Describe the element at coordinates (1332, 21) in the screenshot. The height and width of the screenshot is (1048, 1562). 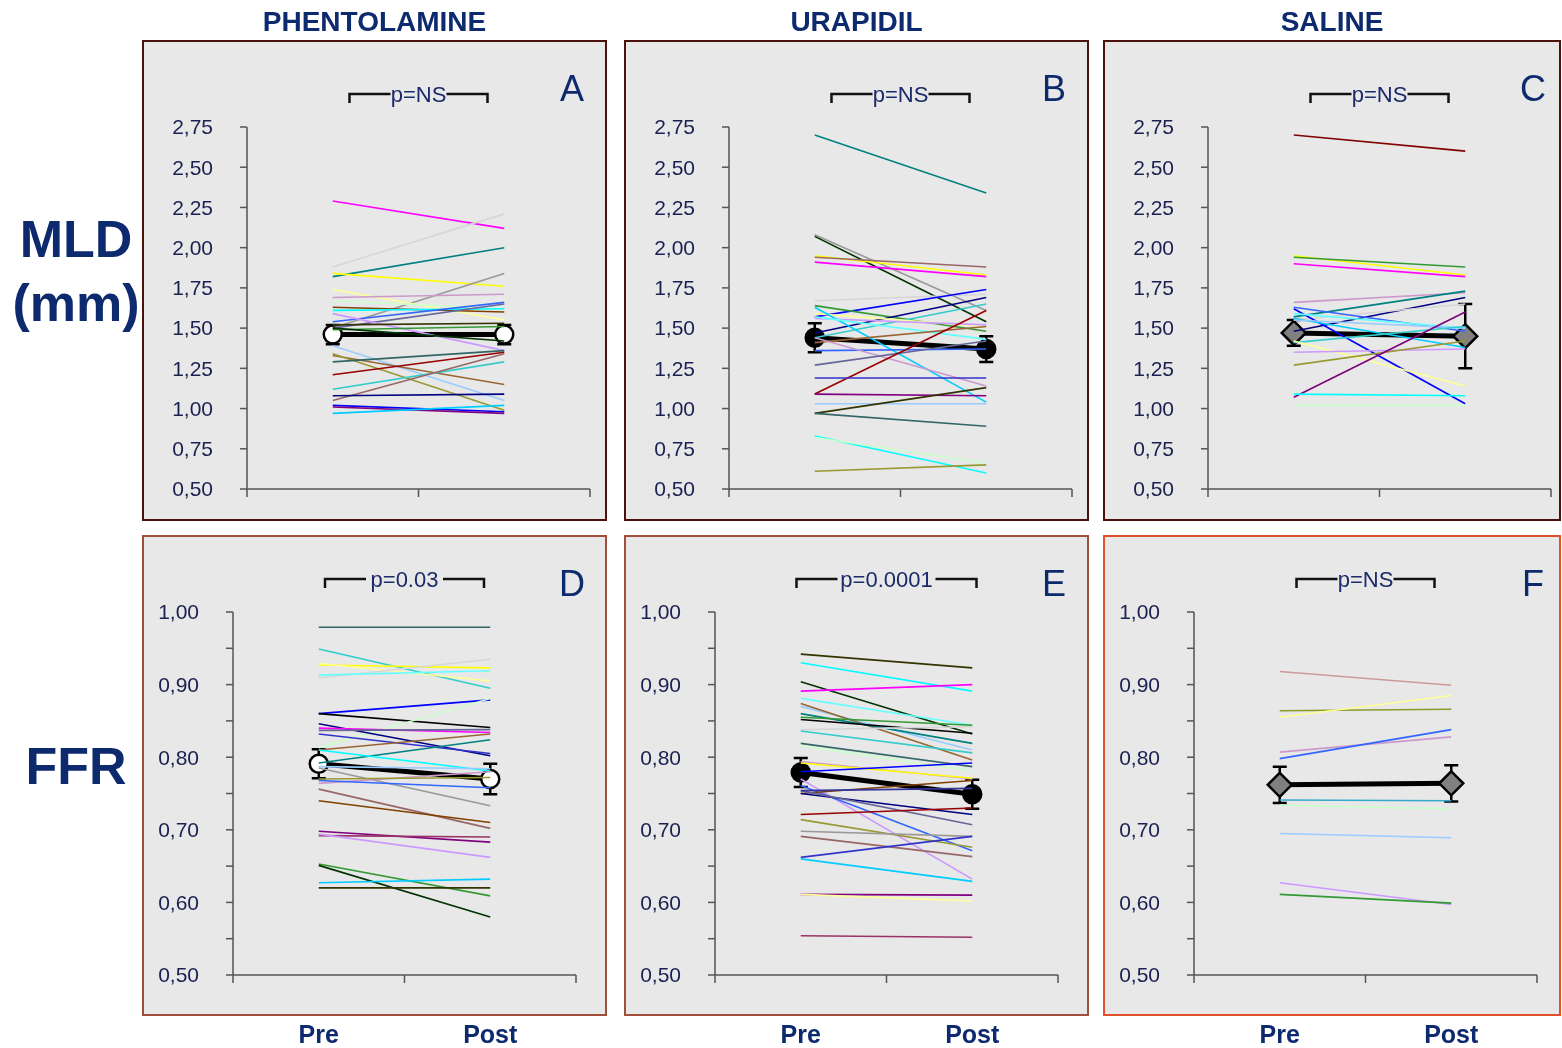
I see `chart-title: SALINE` at that location.